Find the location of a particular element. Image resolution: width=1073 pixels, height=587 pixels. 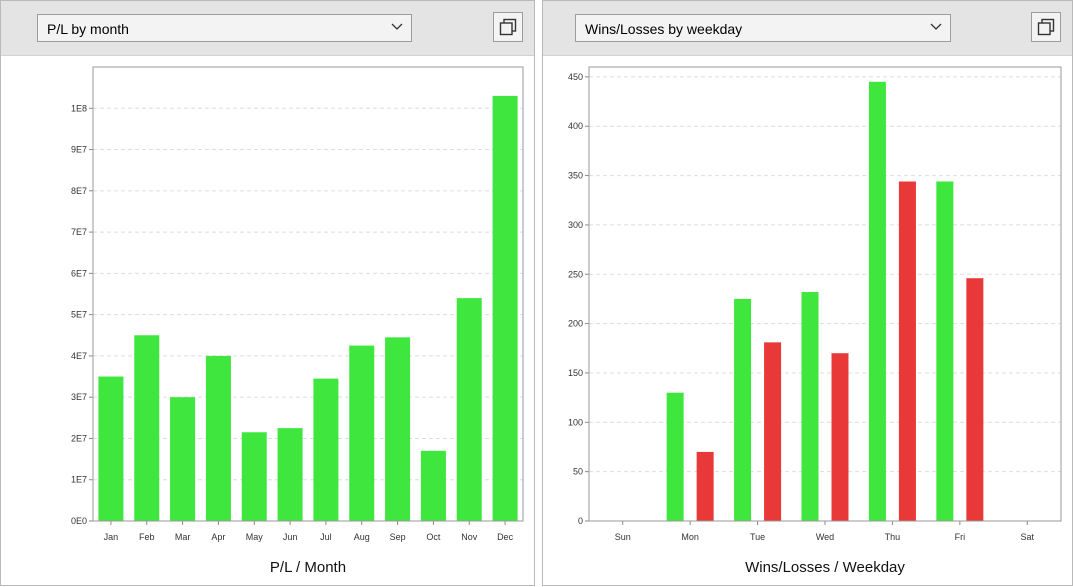

y-tick-label: 350 is located at coordinates (575, 176).